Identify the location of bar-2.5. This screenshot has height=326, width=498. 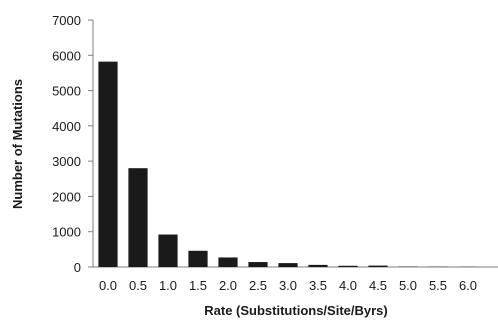
(258, 264).